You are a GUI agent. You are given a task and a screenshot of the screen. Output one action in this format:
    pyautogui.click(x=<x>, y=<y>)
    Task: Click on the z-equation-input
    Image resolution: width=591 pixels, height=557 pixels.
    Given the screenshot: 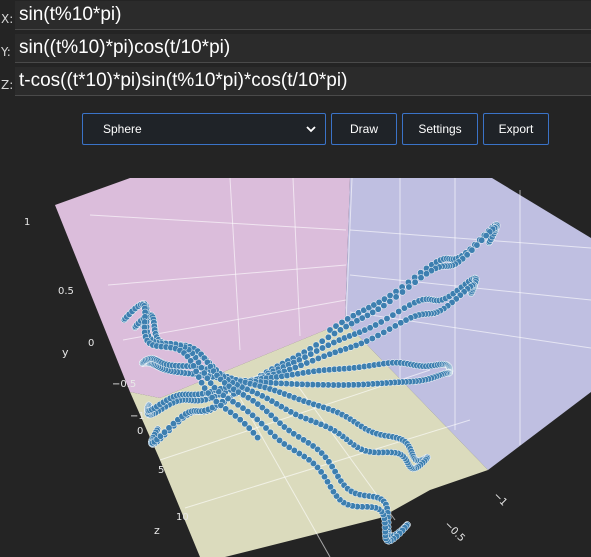 What is the action you would take?
    pyautogui.click(x=303, y=81)
    